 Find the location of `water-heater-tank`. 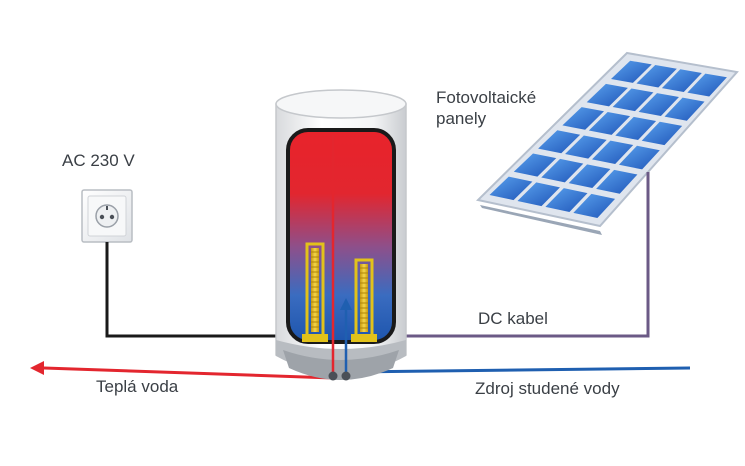

water-heater-tank is located at coordinates (341, 235).